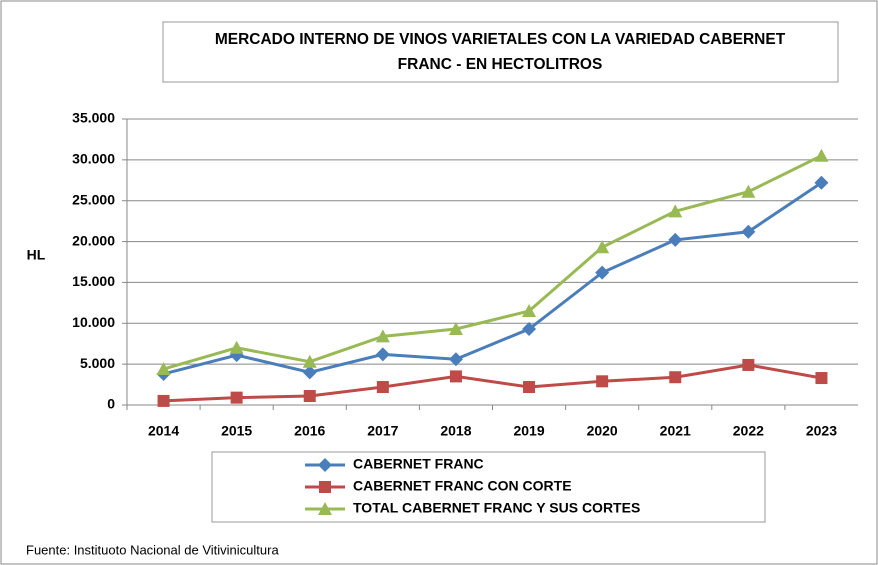  Describe the element at coordinates (748, 431) in the screenshot. I see `x-tick-label: 2022` at that location.